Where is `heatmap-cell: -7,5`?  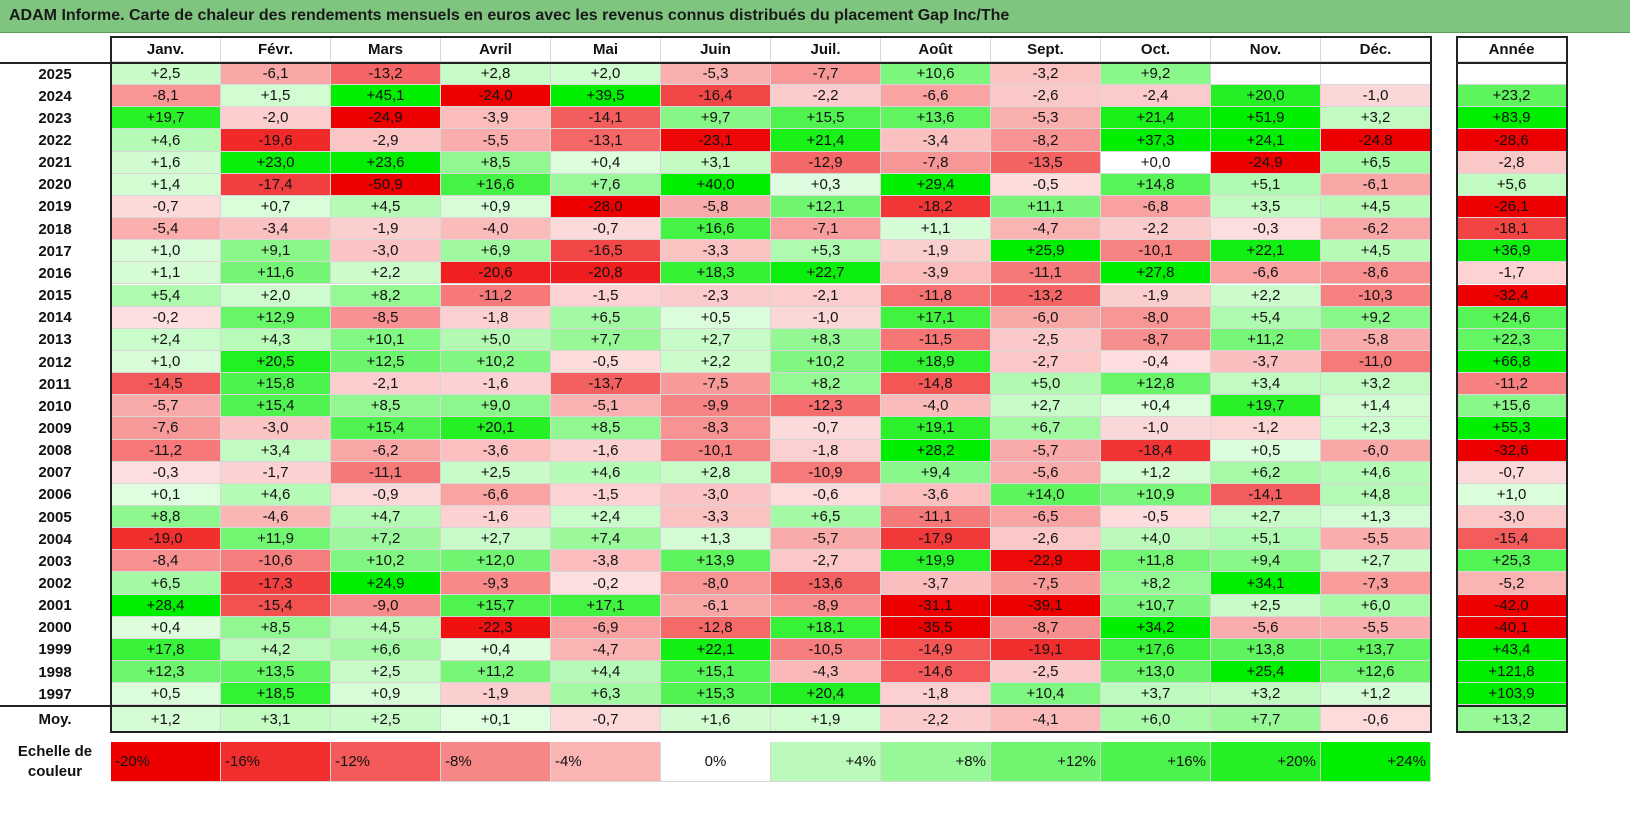 heatmap-cell: -7,5 is located at coordinates (1046, 583).